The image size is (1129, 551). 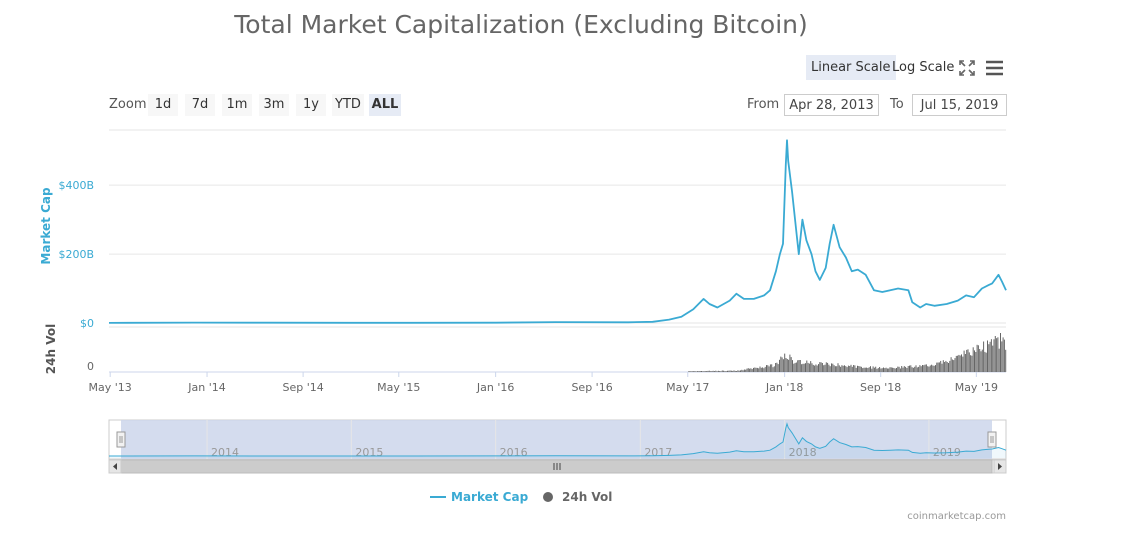 What do you see at coordinates (128, 104) in the screenshot?
I see `zoom-label: Zoom` at bounding box center [128, 104].